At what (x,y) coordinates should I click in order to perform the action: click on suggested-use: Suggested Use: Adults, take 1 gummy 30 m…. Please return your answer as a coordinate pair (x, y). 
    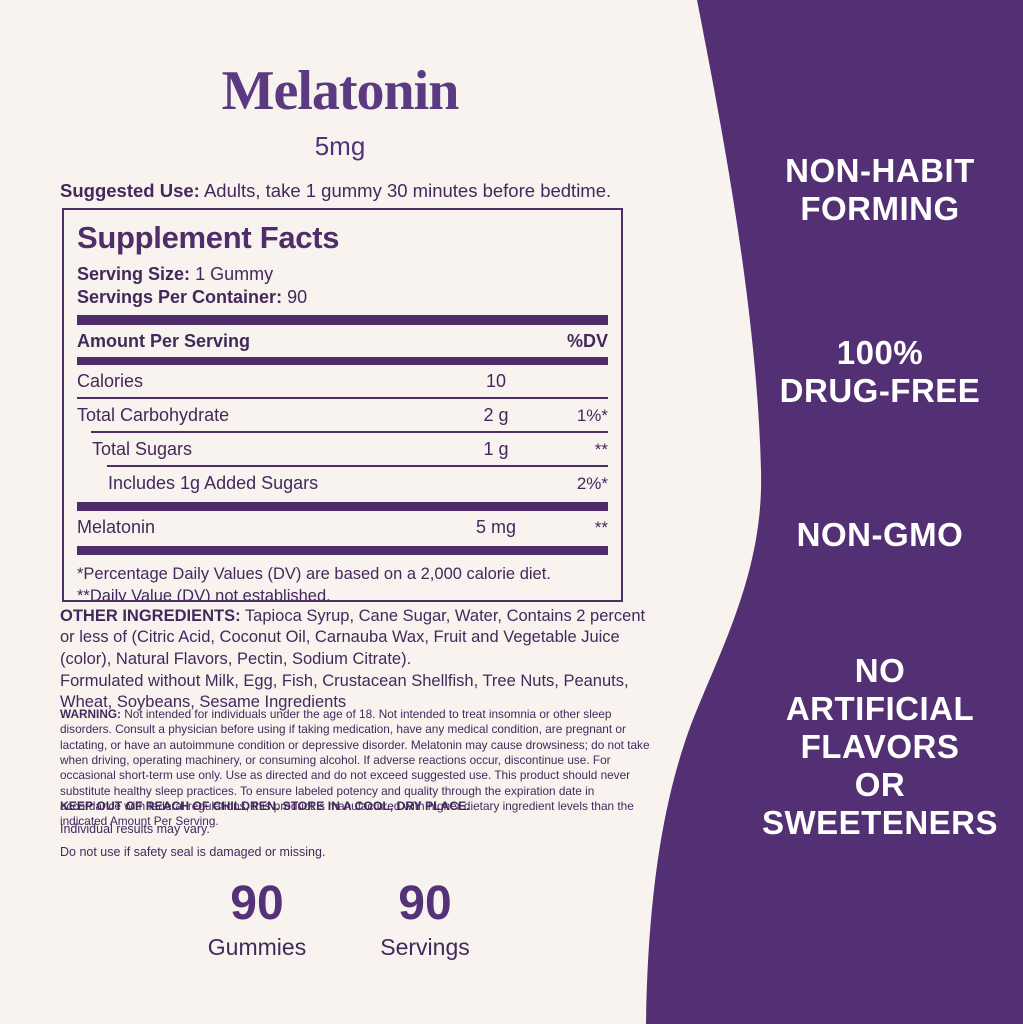
    Looking at the image, I should click on (360, 191).